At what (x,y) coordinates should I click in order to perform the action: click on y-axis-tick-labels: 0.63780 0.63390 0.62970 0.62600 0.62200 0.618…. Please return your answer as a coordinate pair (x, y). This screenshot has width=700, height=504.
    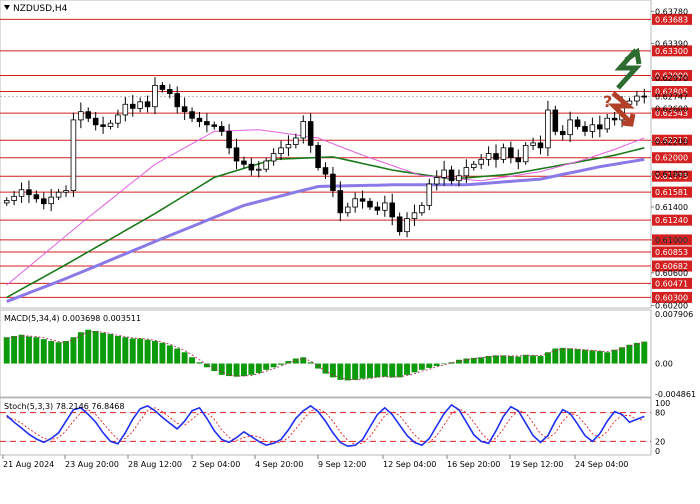
    Looking at the image, I should click on (673, 231).